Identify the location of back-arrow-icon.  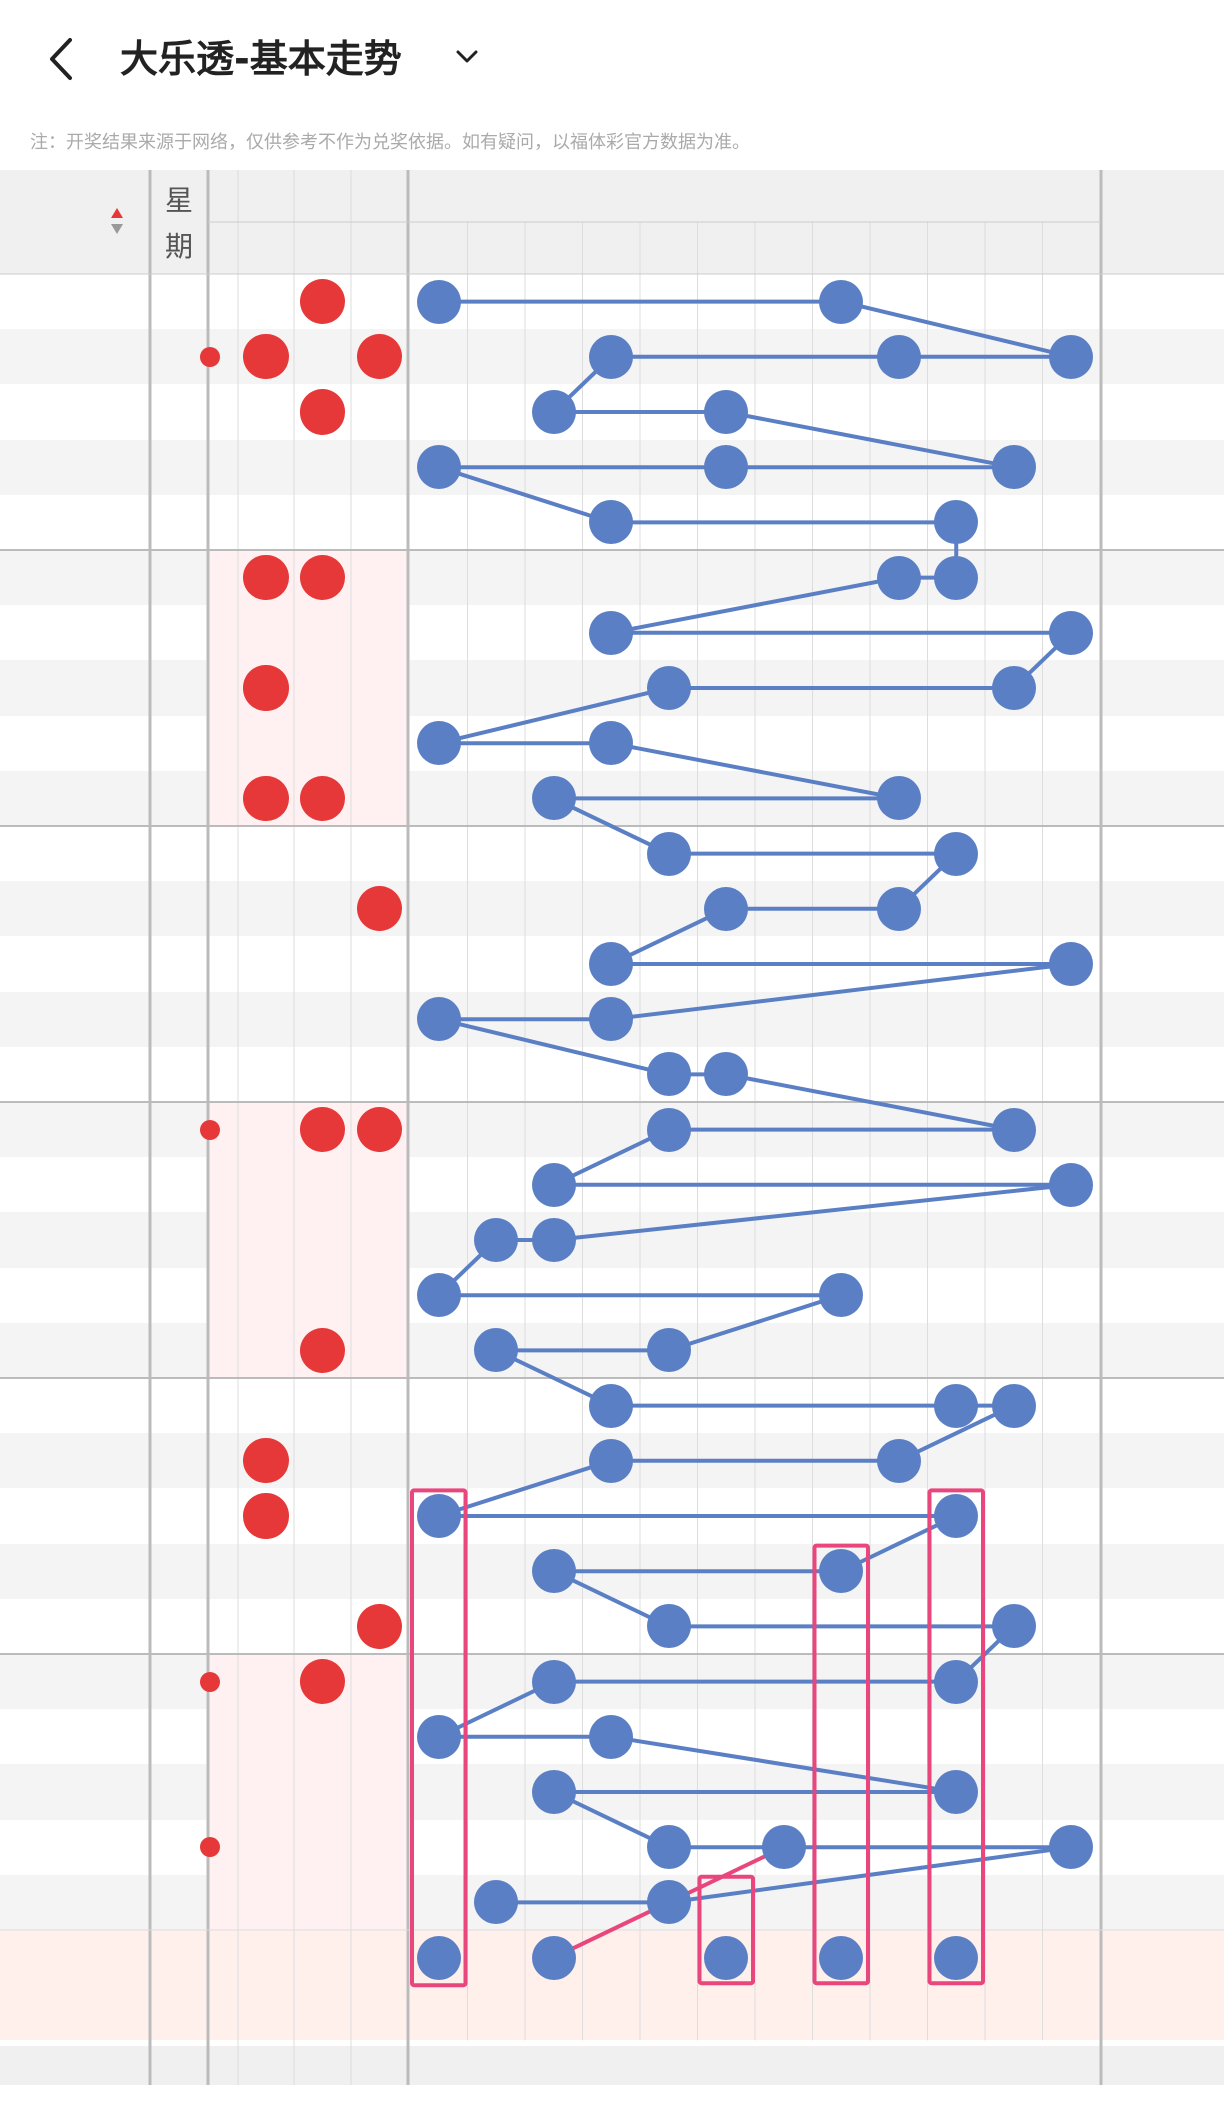
(62, 59).